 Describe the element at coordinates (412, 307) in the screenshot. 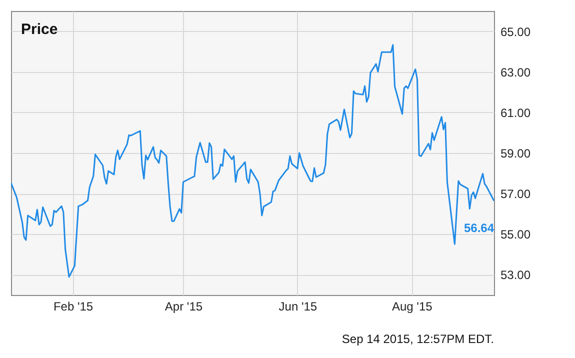

I see `x-tick-label: Aug '15` at that location.